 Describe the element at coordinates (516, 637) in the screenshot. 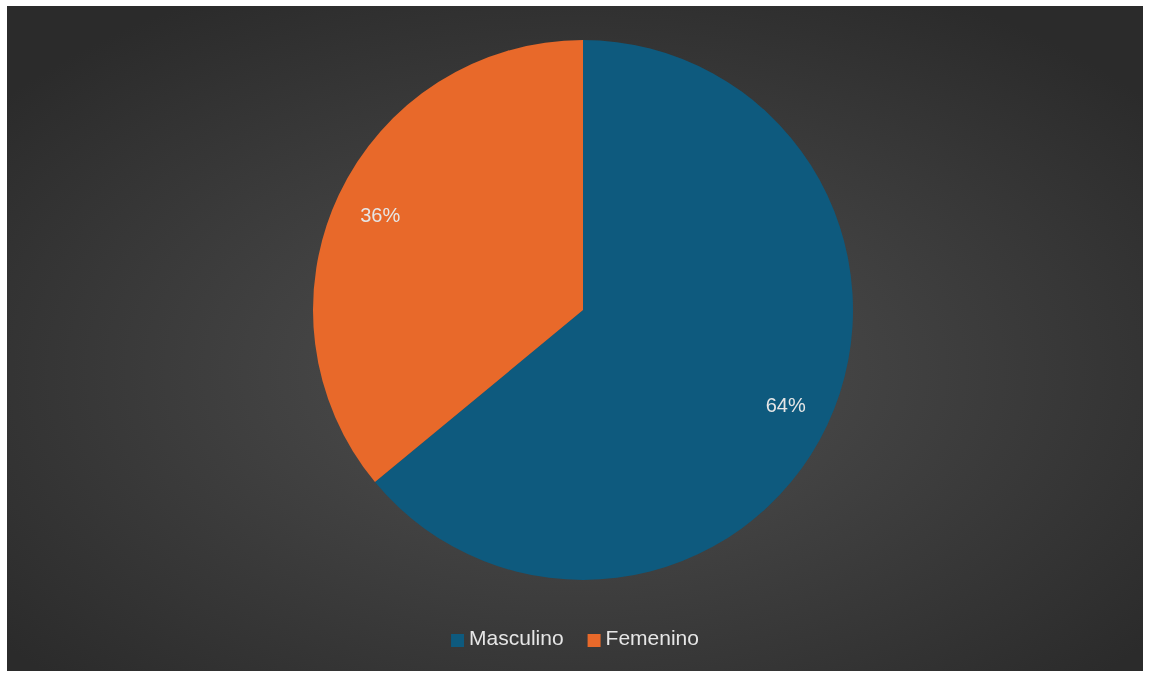

I see `legend-label: Masculino` at that location.